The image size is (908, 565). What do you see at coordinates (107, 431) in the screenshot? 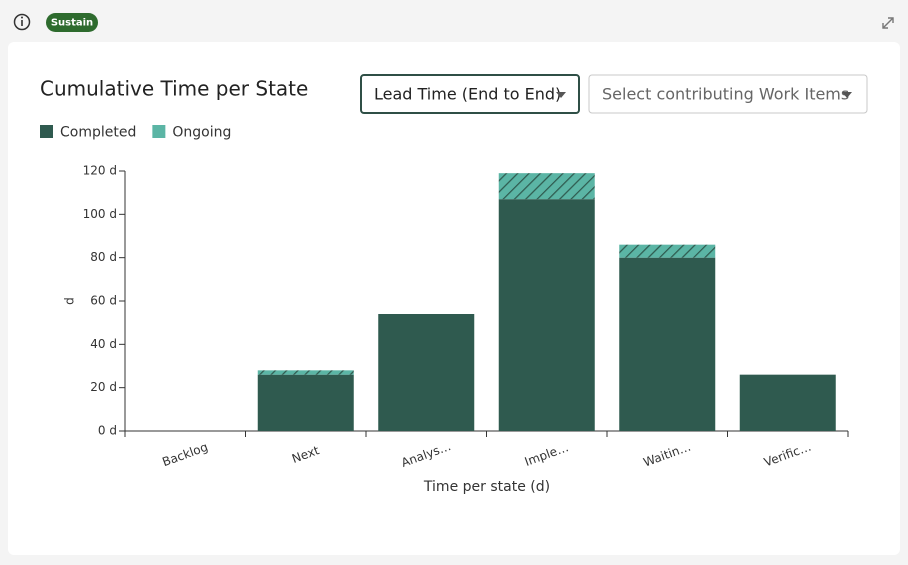
I see `y-tick-label: 0 d` at bounding box center [107, 431].